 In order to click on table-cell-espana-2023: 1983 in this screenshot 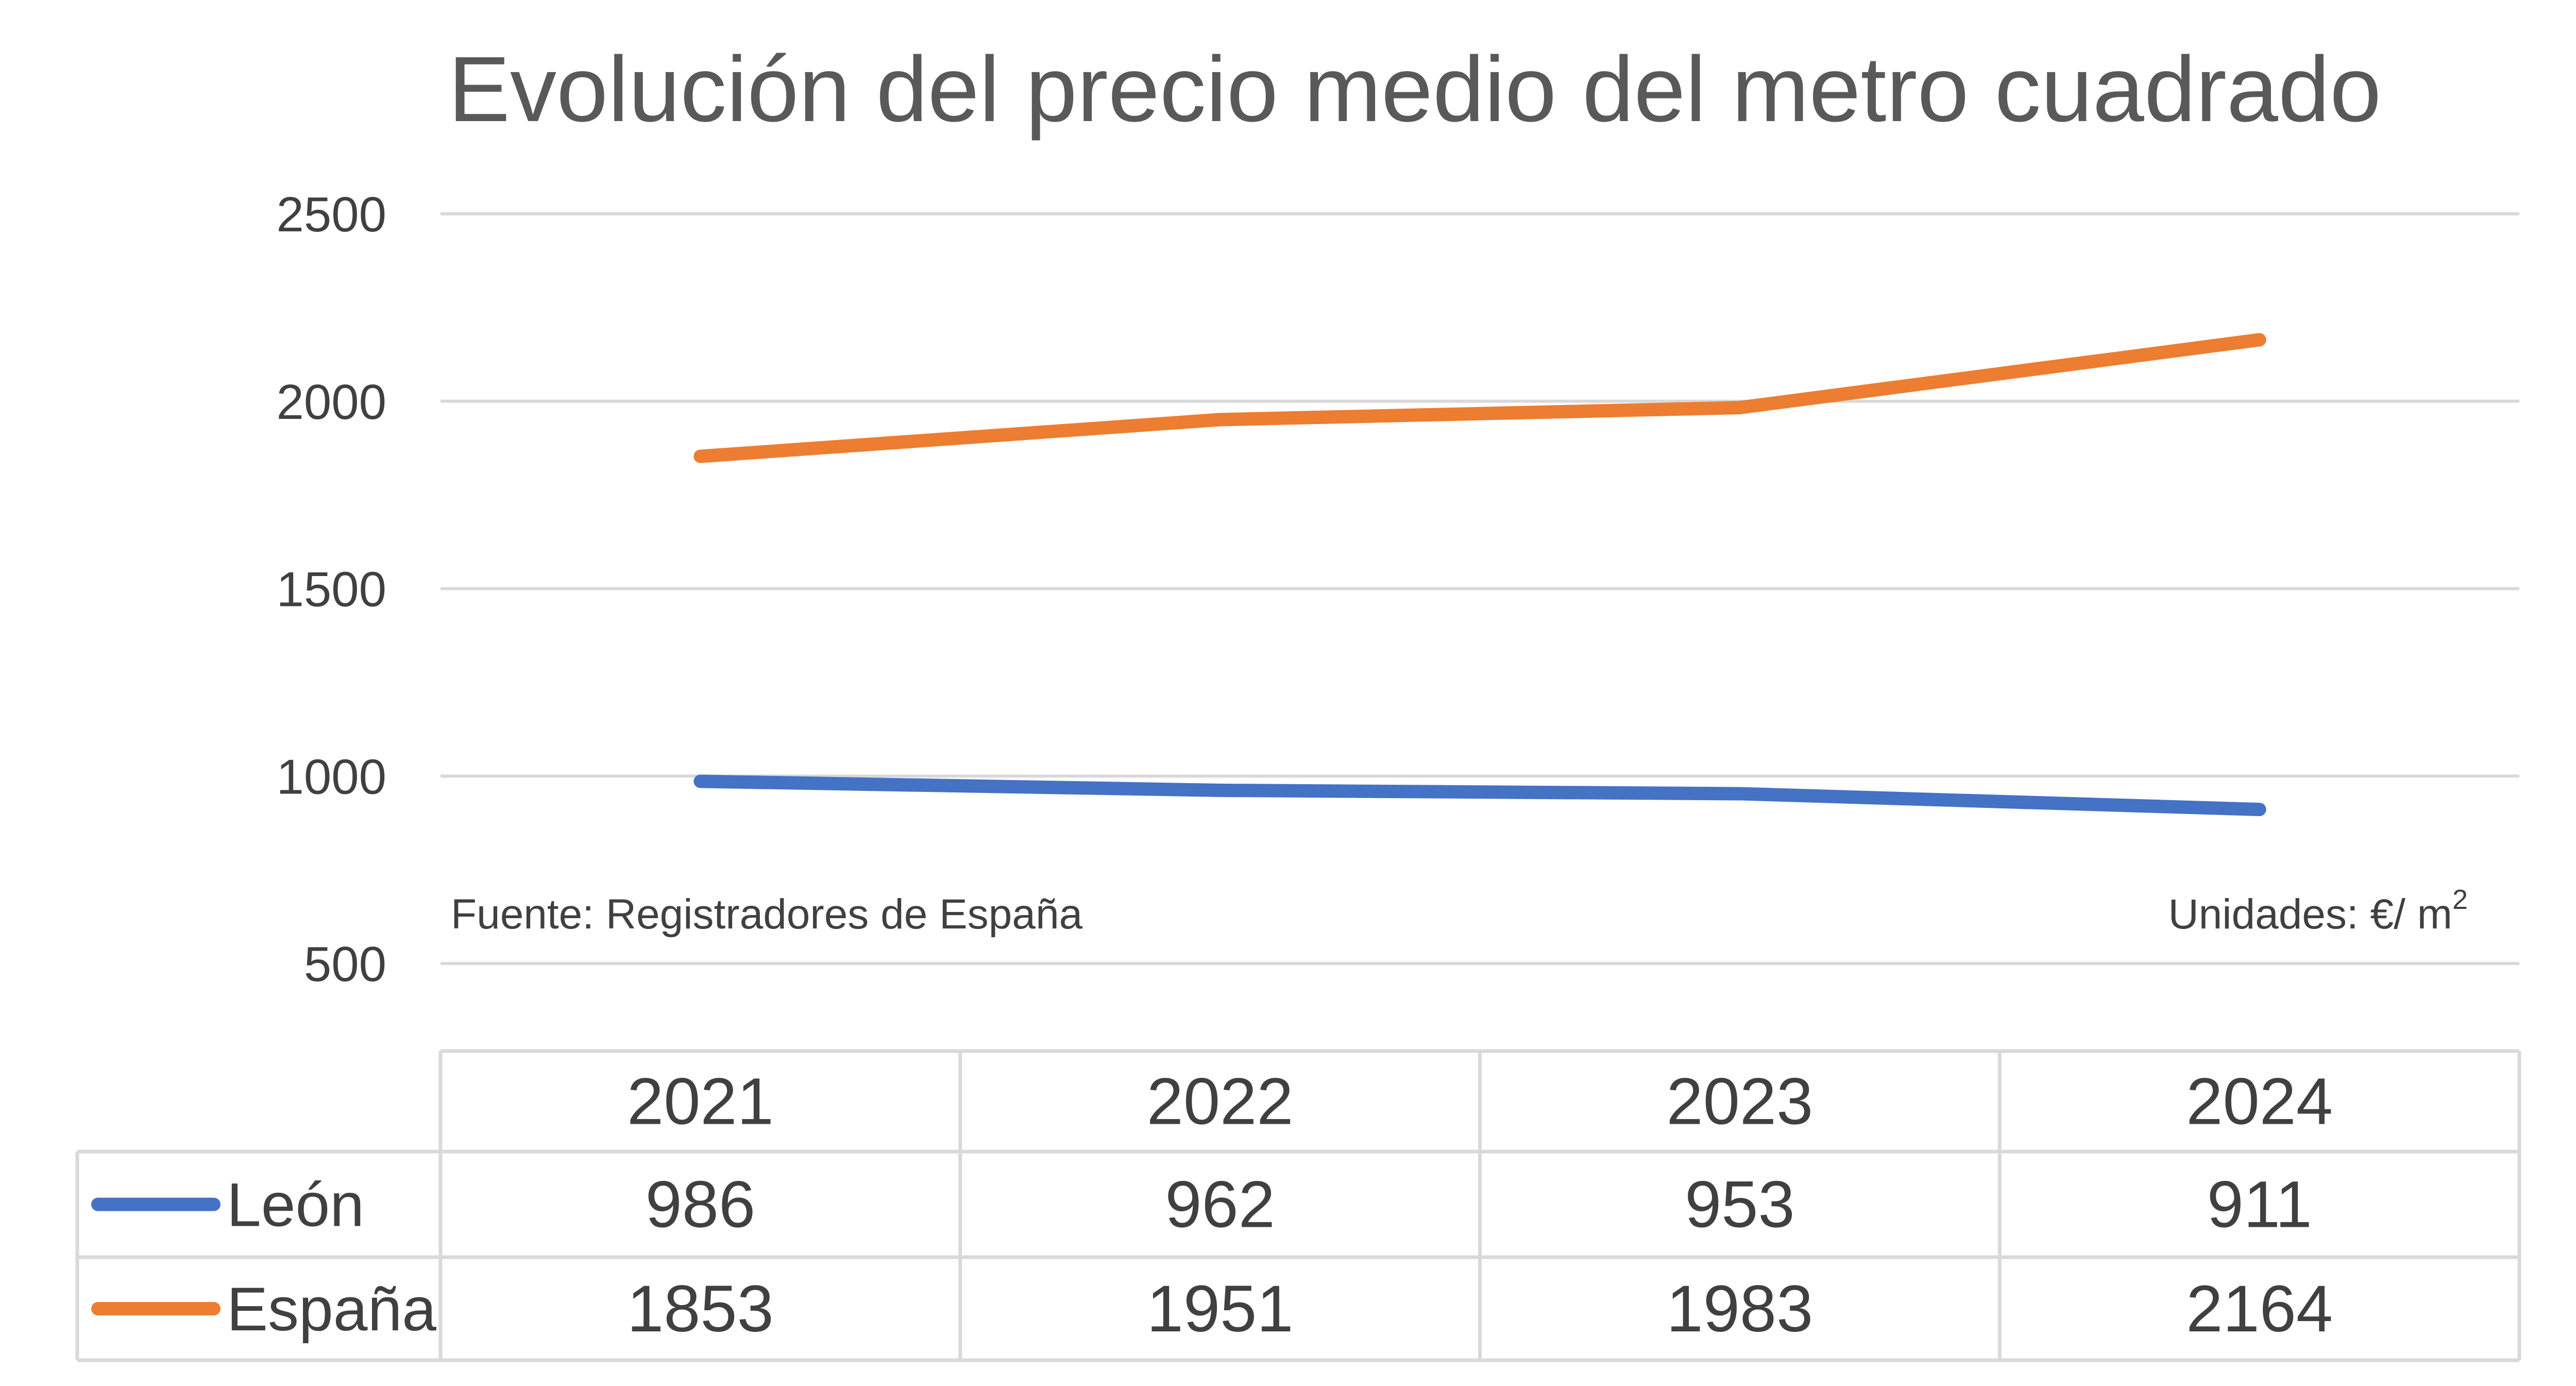, I will do `click(1740, 1309)`.